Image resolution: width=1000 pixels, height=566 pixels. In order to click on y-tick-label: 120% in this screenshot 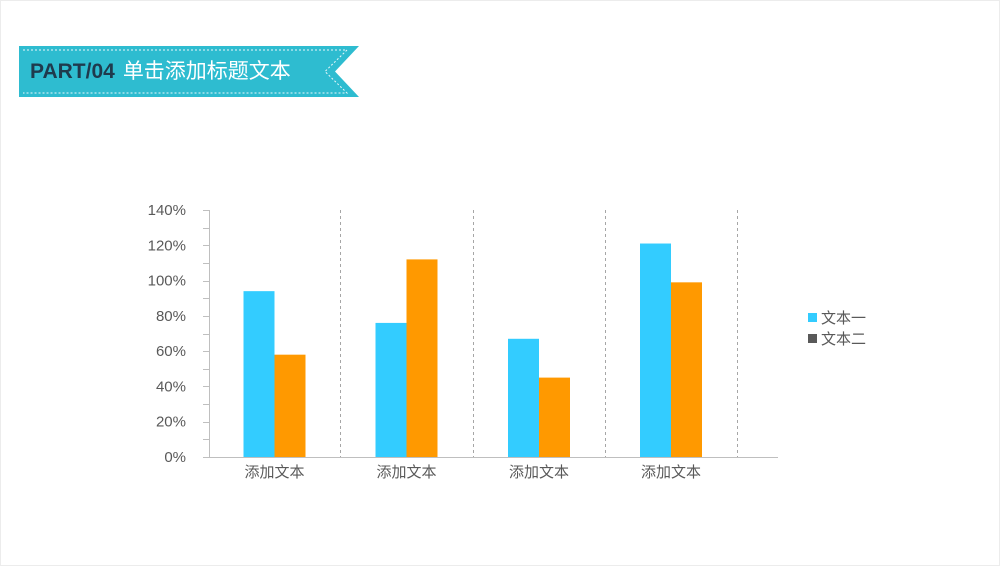, I will do `click(167, 245)`.